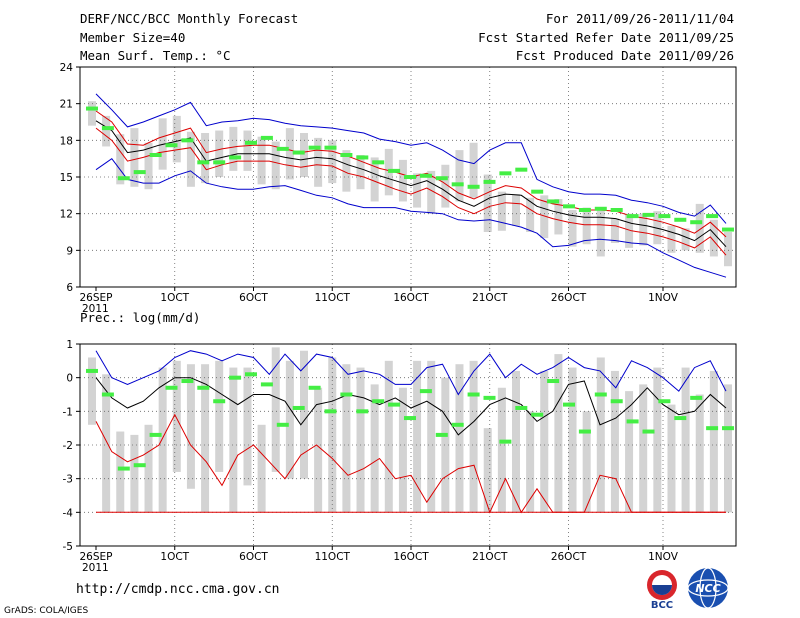 The height and width of the screenshot is (618, 800). Describe the element at coordinates (333, 557) in the screenshot. I see `precip-xtick-label: 11OCT` at that location.